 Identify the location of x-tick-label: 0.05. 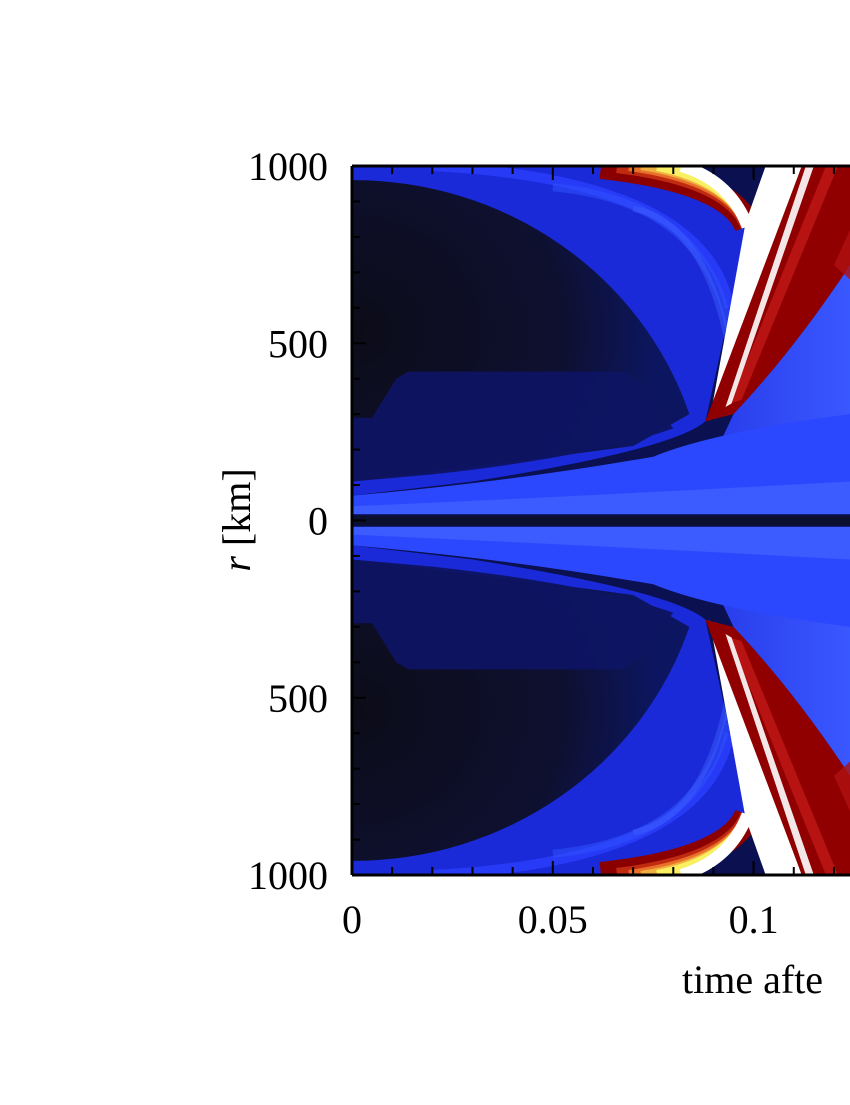
(553, 919).